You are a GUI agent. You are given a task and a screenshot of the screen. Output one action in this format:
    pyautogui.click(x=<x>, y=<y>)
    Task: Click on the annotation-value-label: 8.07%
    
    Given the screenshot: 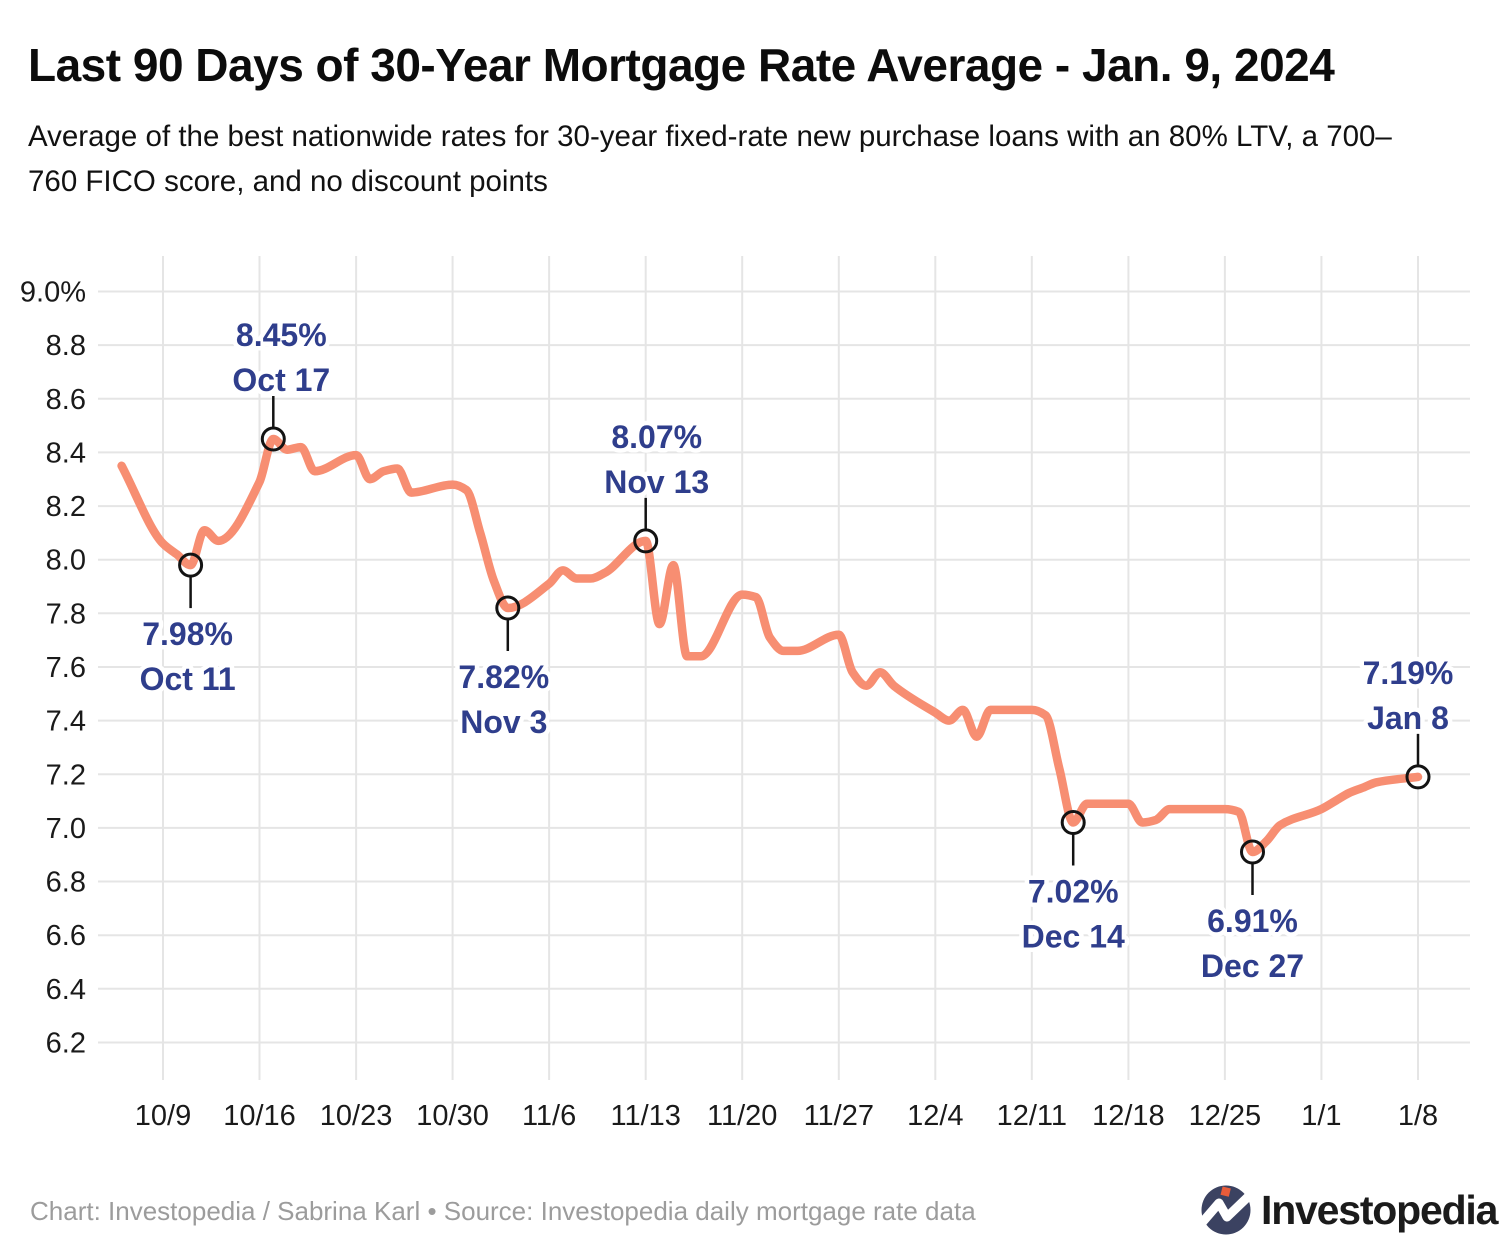 What is the action you would take?
    pyautogui.click(x=656, y=437)
    